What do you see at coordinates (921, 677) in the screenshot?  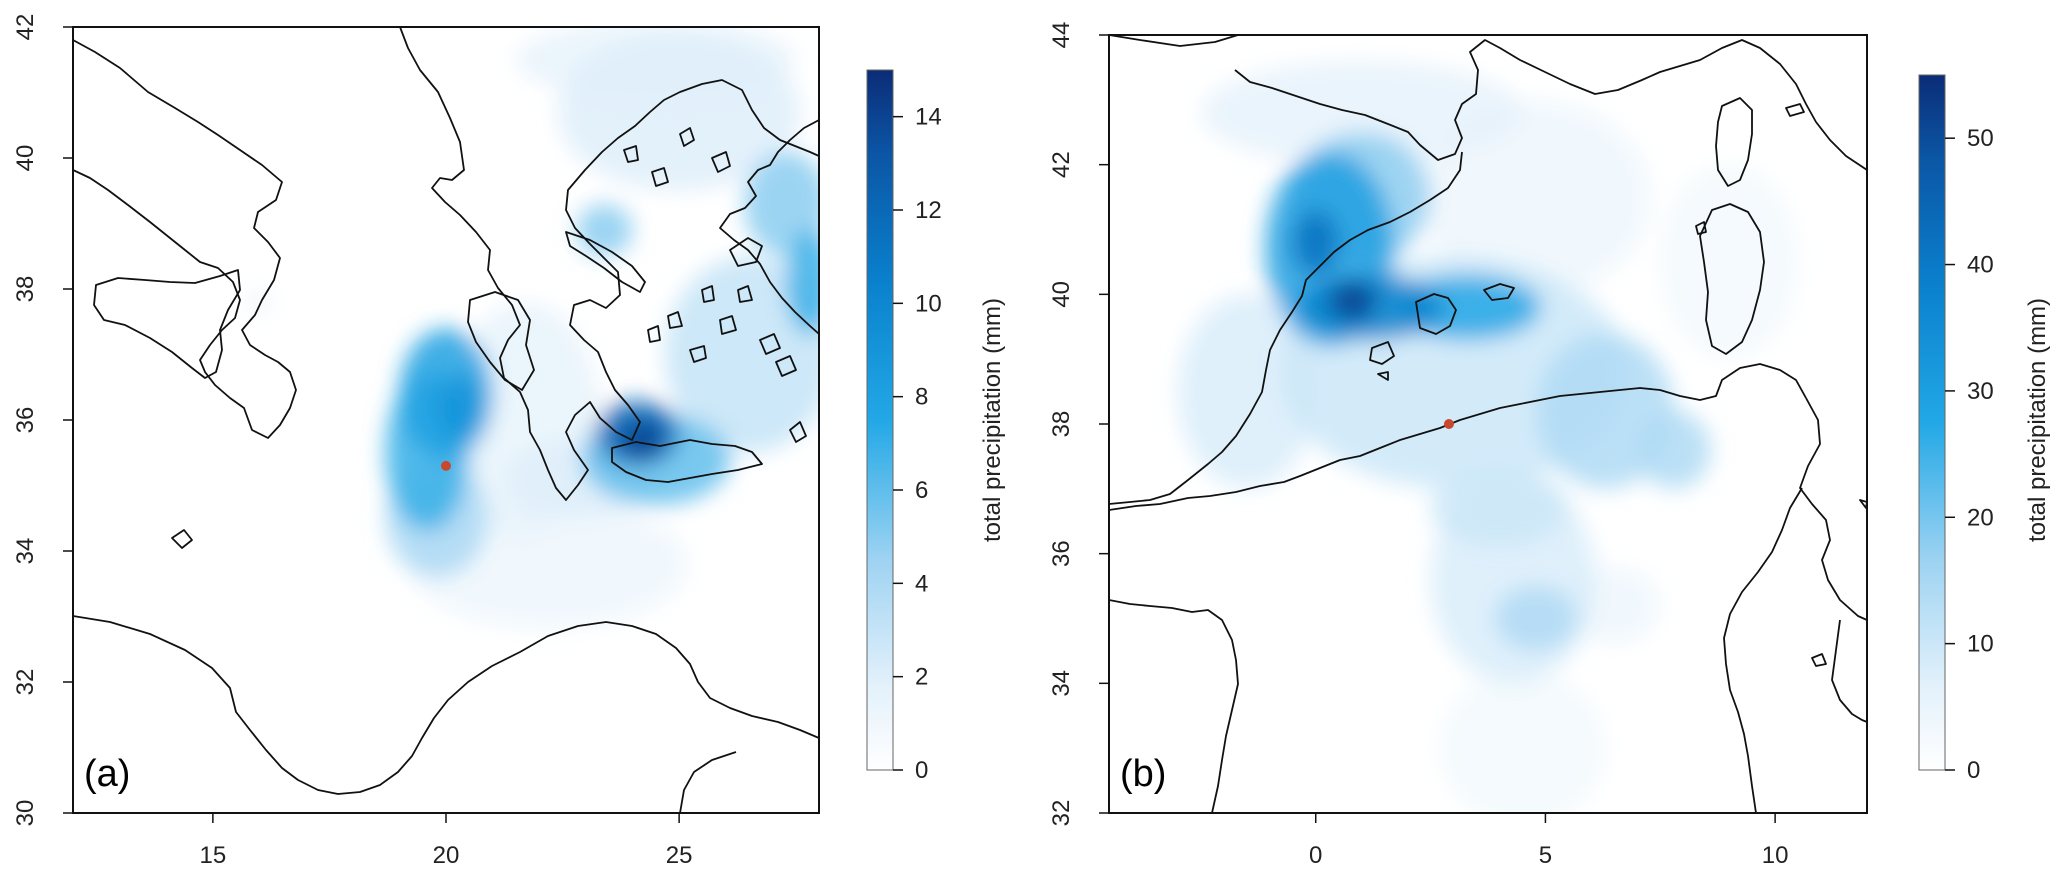 I see `colorbar-tick-label-a-1: 2` at bounding box center [921, 677].